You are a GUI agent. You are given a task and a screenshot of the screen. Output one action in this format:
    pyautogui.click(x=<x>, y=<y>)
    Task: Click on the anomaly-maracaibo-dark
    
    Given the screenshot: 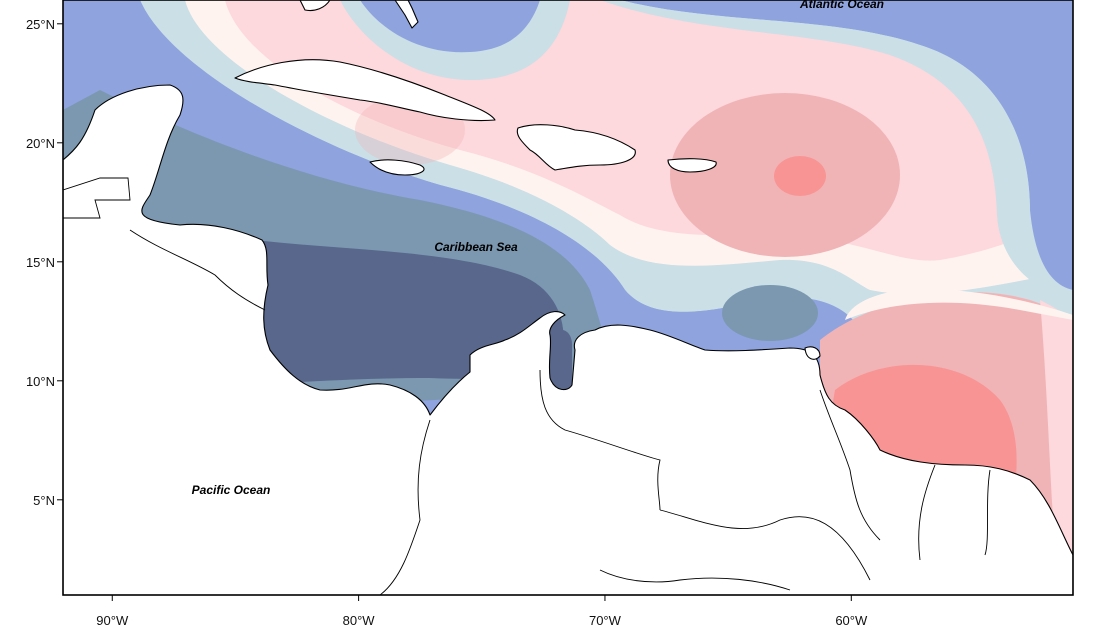 What is the action you would take?
    pyautogui.click(x=560, y=360)
    